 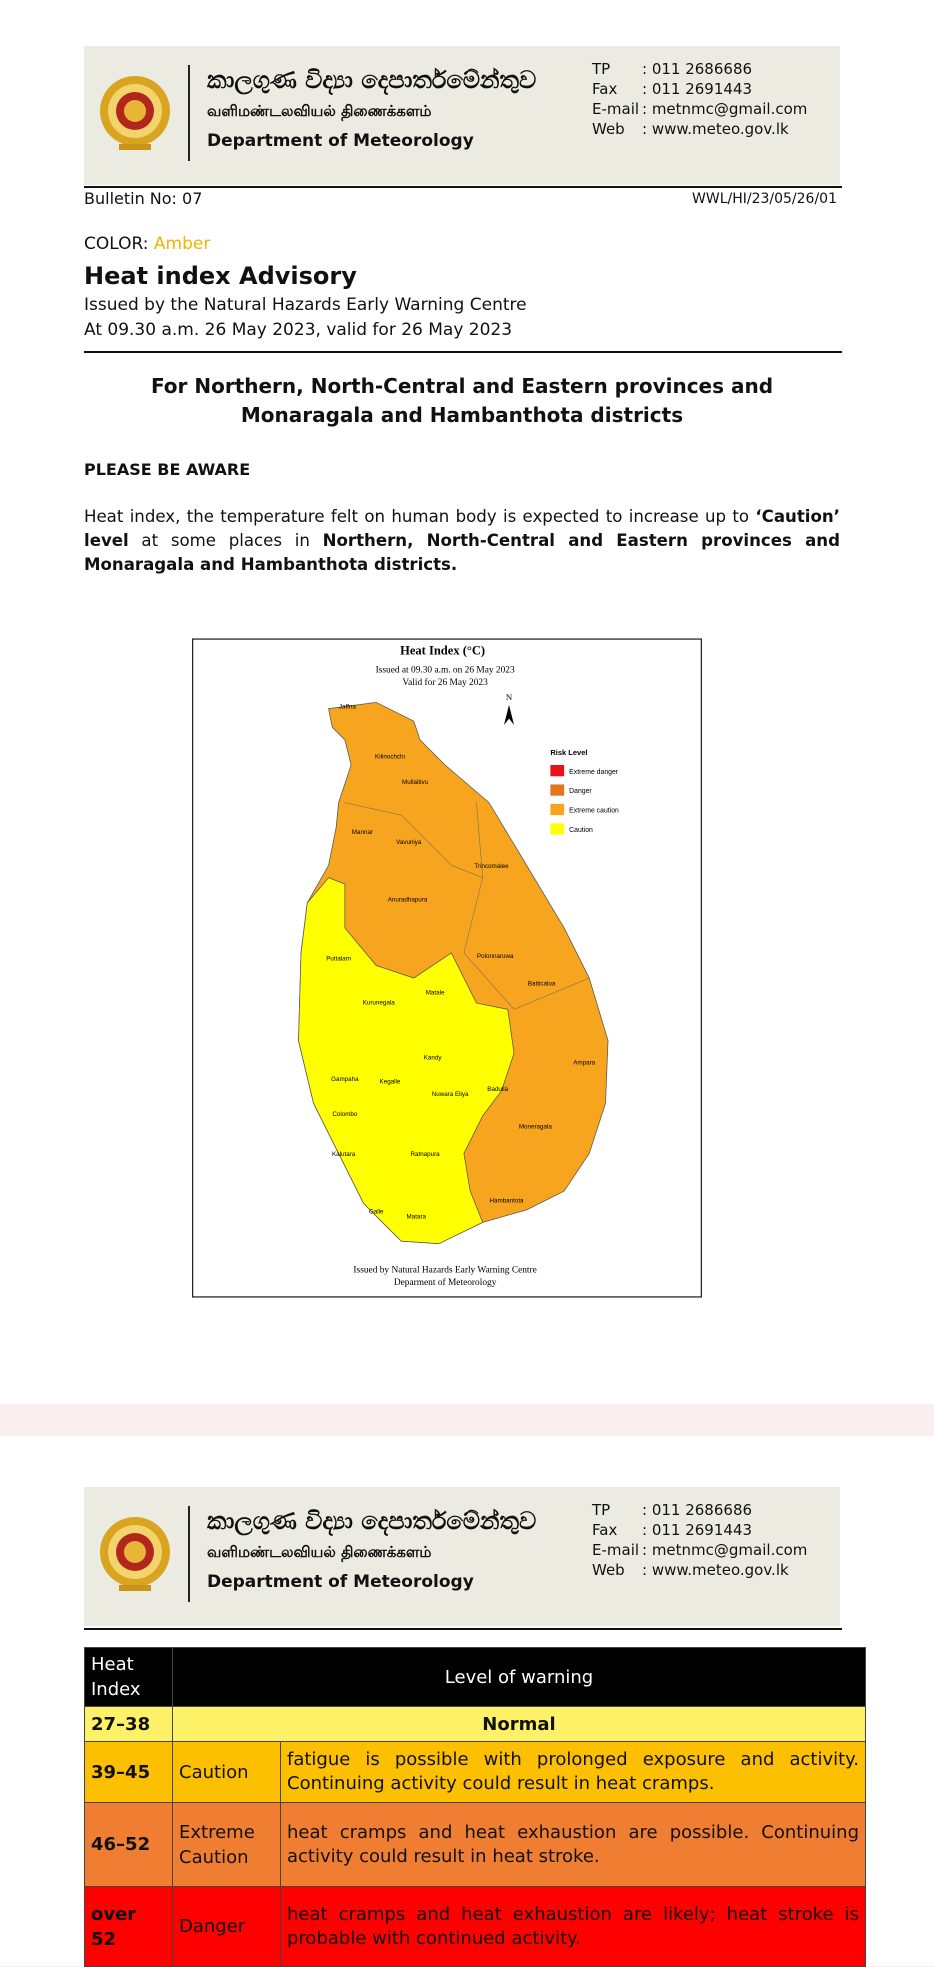 What do you see at coordinates (415, 782) in the screenshot?
I see `map-text: Mullaitivu` at bounding box center [415, 782].